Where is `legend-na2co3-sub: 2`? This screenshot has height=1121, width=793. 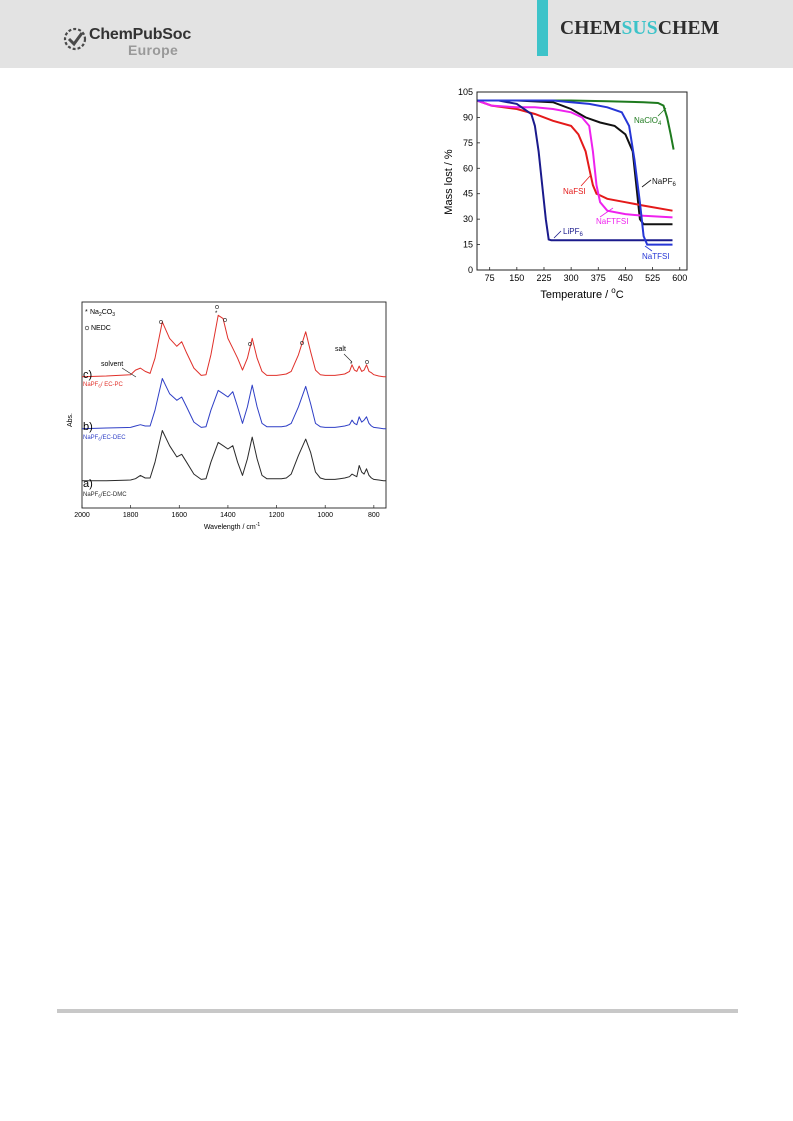 legend-na2co3-sub: 2 is located at coordinates (100, 315).